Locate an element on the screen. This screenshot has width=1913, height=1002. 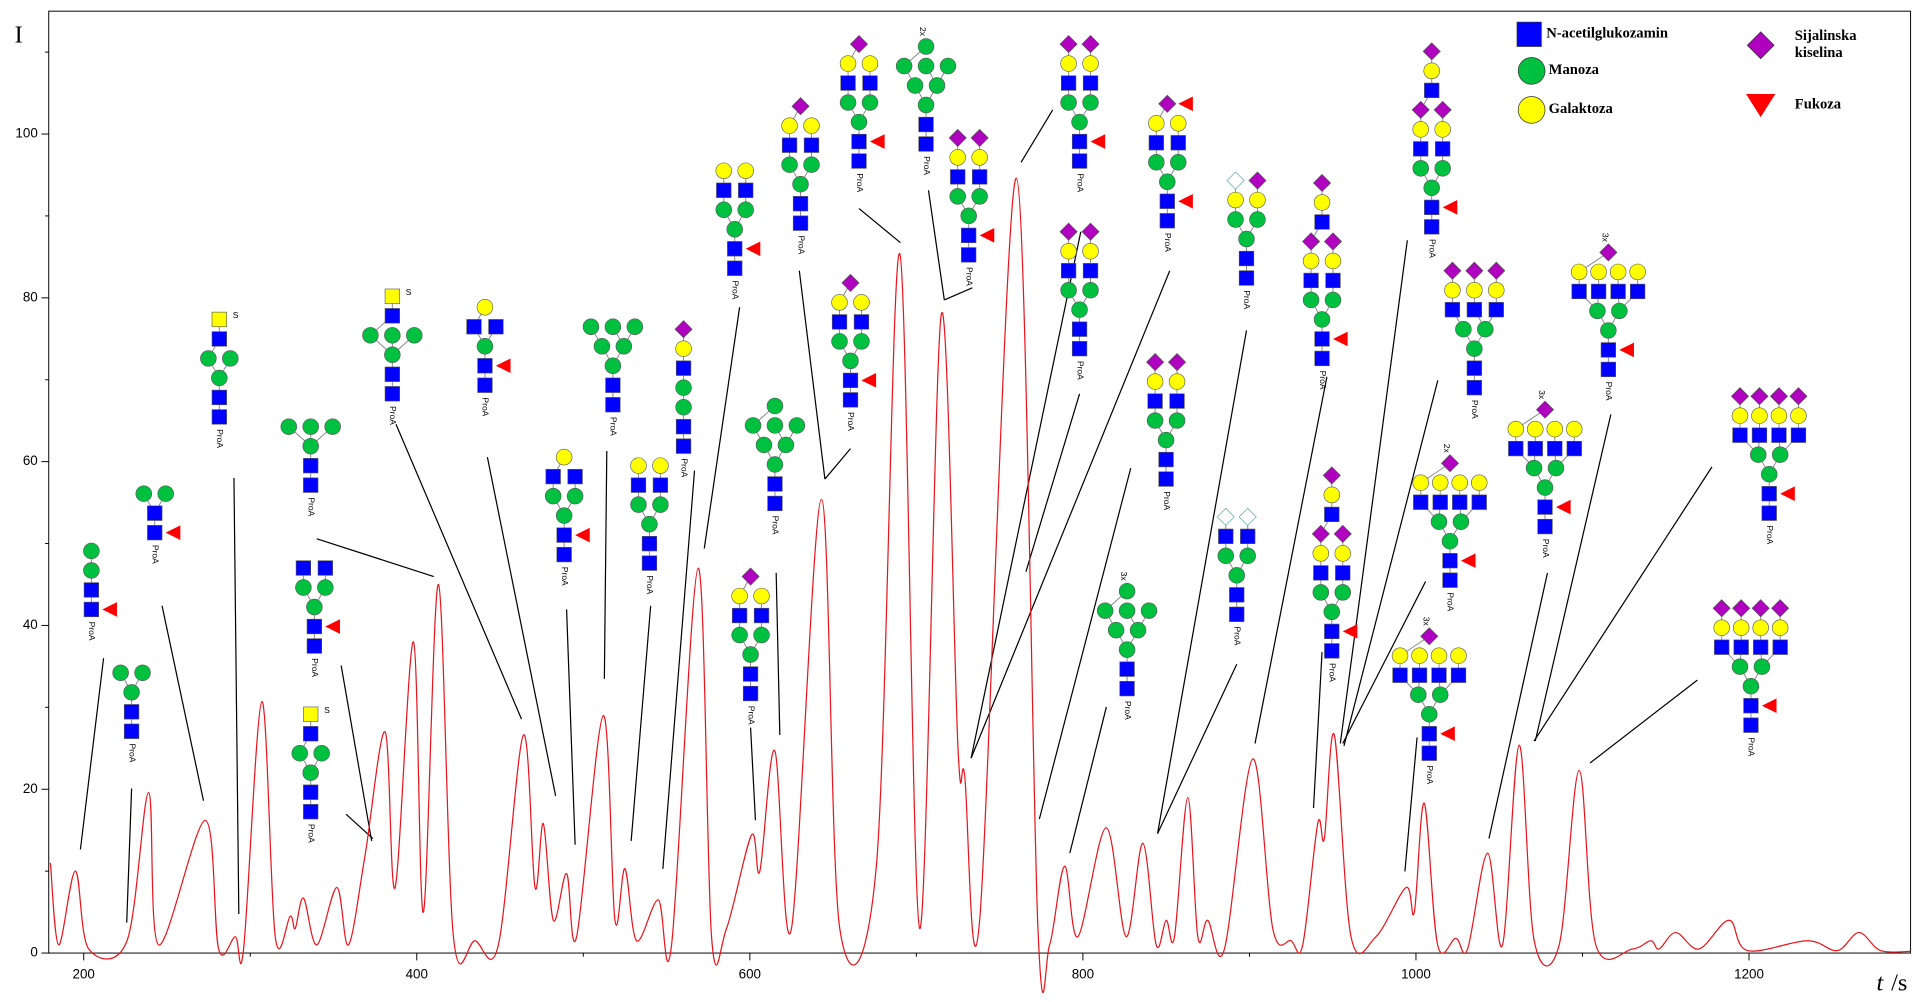
legend-label: Sijalinska is located at coordinates (1826, 36).